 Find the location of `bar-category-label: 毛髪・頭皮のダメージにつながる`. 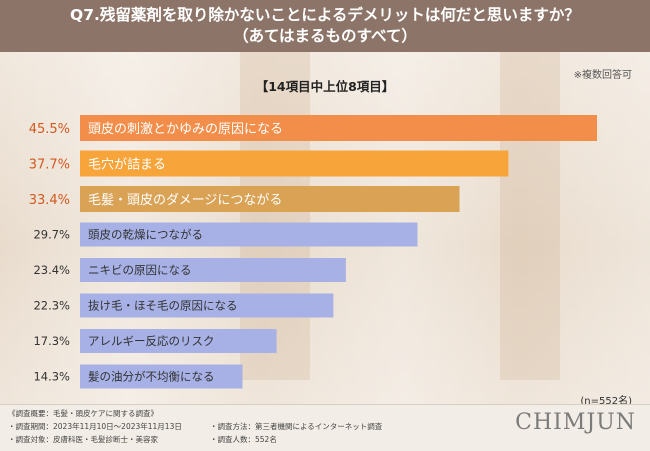

bar-category-label: 毛髪・頭皮のダメージにつながる is located at coordinates (185, 200).